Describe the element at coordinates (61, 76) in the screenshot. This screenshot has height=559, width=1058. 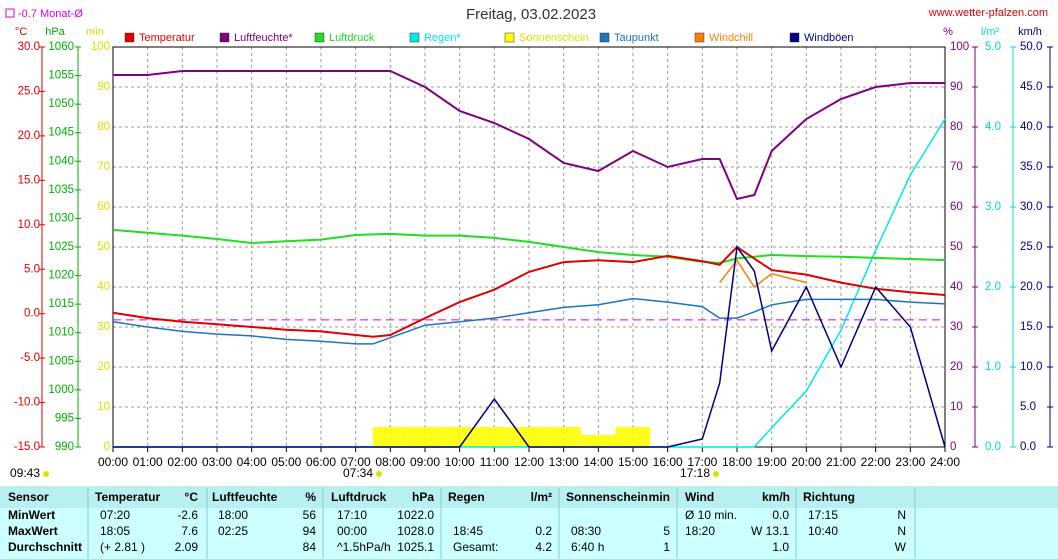
I see `y-tick-label: 1055` at that location.